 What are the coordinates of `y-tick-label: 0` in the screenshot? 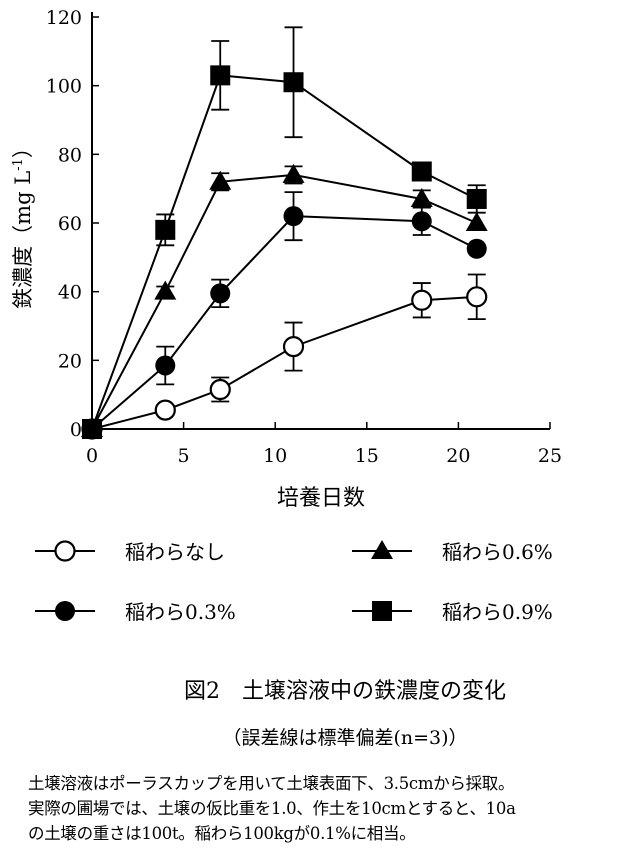 It's located at (76, 430).